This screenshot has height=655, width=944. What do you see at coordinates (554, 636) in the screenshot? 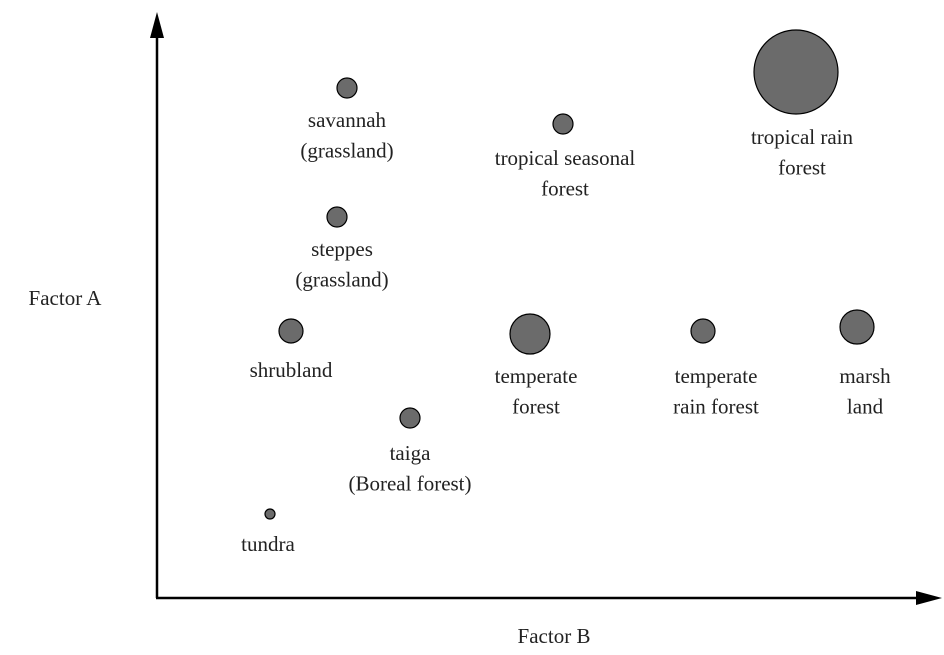
I see `x-axis-label: Factor B` at bounding box center [554, 636].